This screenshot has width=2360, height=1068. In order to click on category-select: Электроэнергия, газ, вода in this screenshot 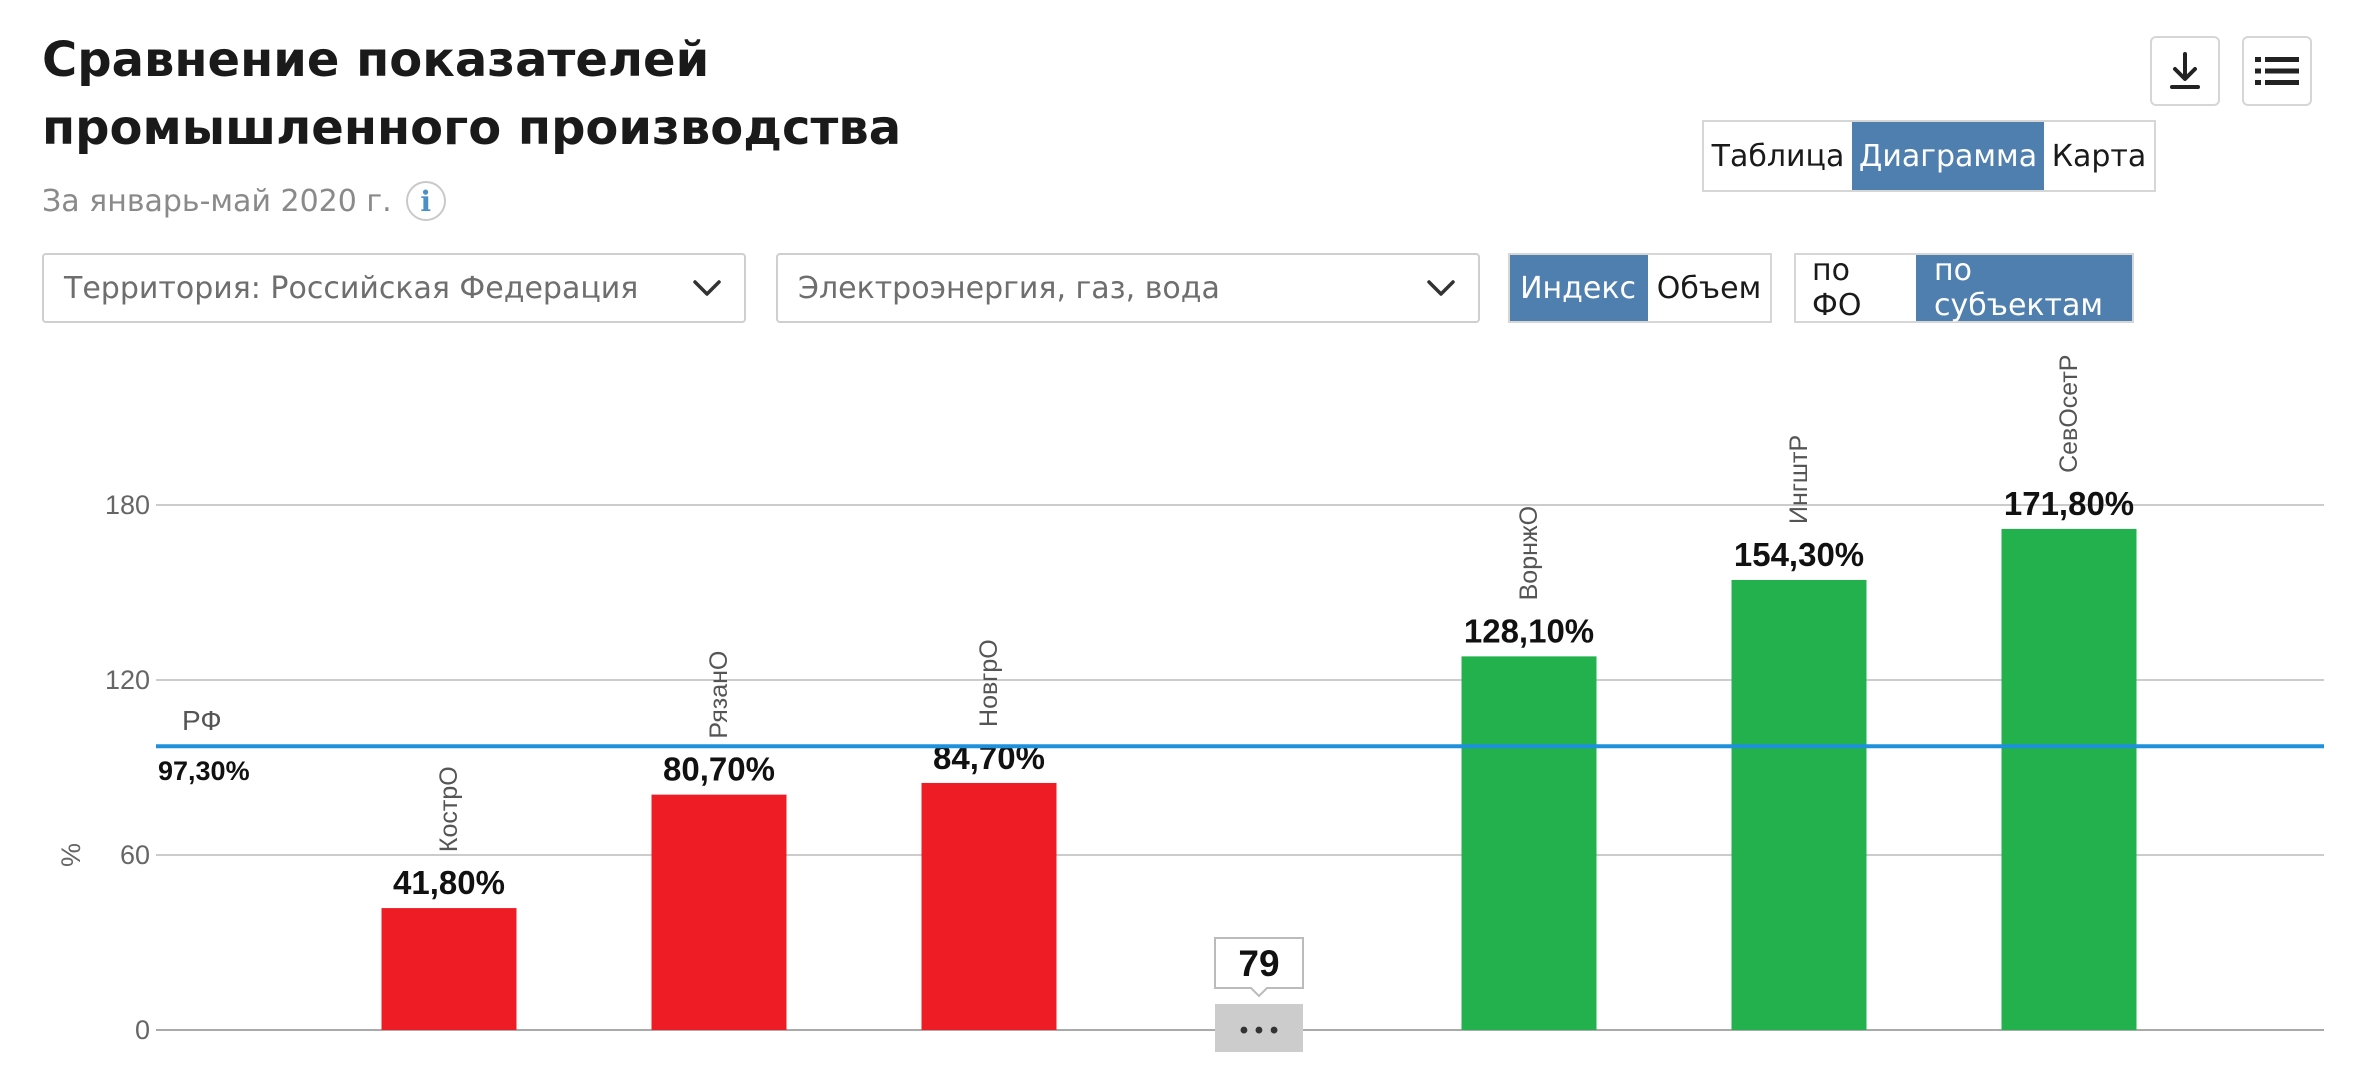, I will do `click(1128, 288)`.